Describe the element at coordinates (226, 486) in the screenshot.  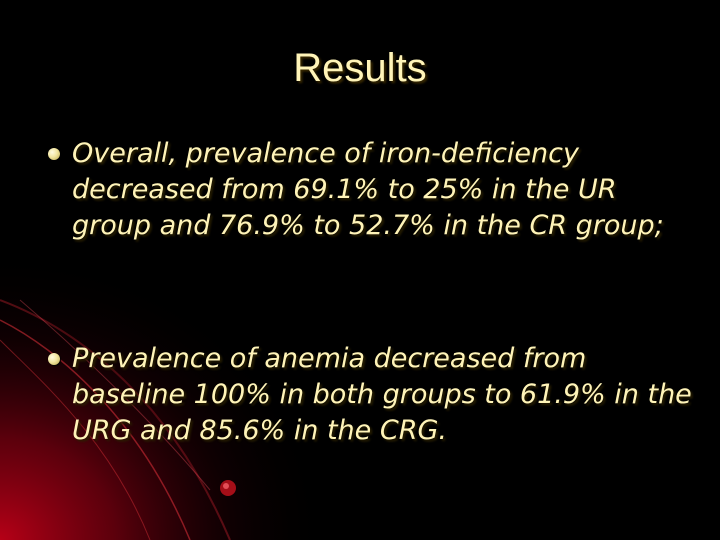
I see `red-sphere-highlight` at that location.